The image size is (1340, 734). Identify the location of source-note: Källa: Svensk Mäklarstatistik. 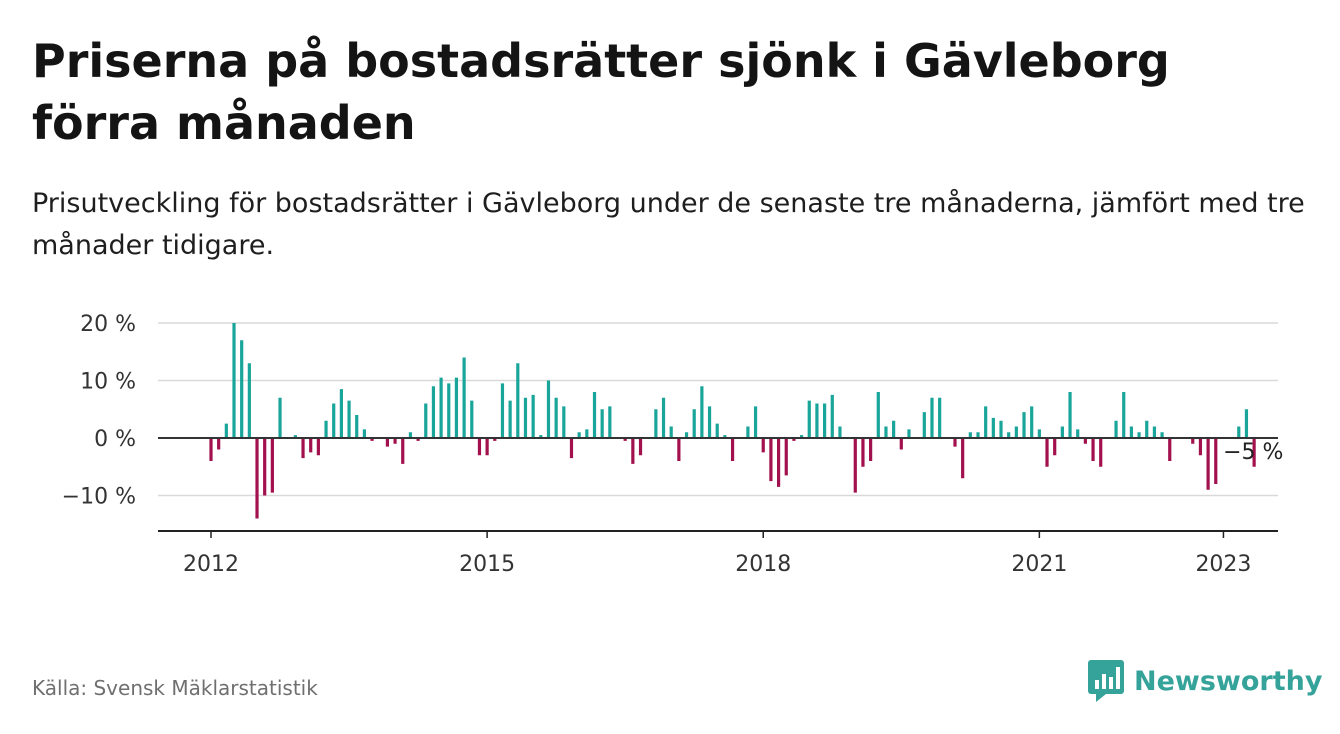
(175, 688).